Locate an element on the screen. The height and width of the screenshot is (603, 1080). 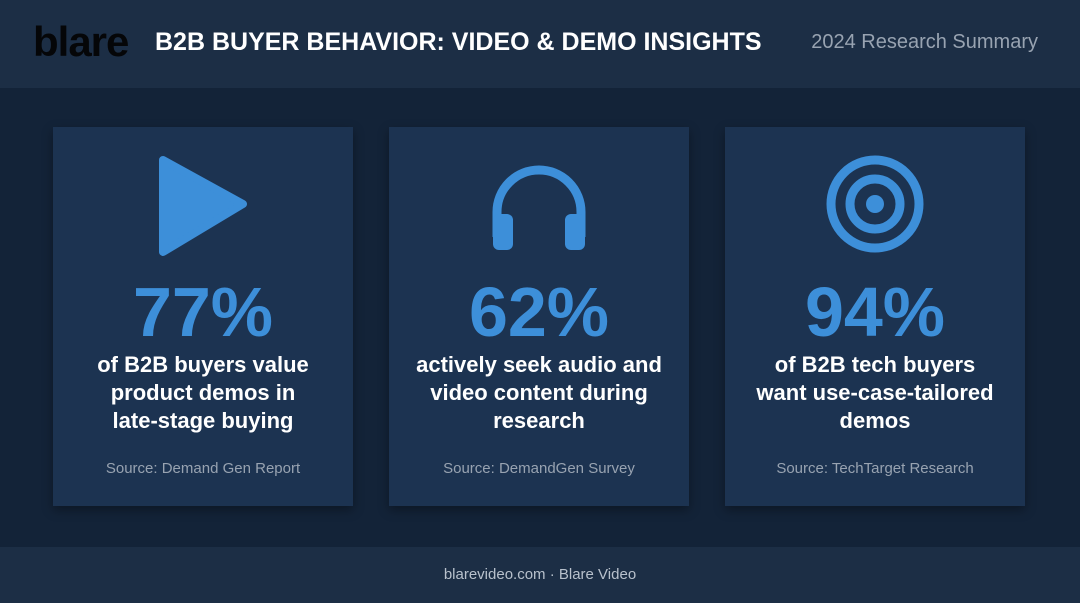
stat-value: 62% is located at coordinates (539, 312).